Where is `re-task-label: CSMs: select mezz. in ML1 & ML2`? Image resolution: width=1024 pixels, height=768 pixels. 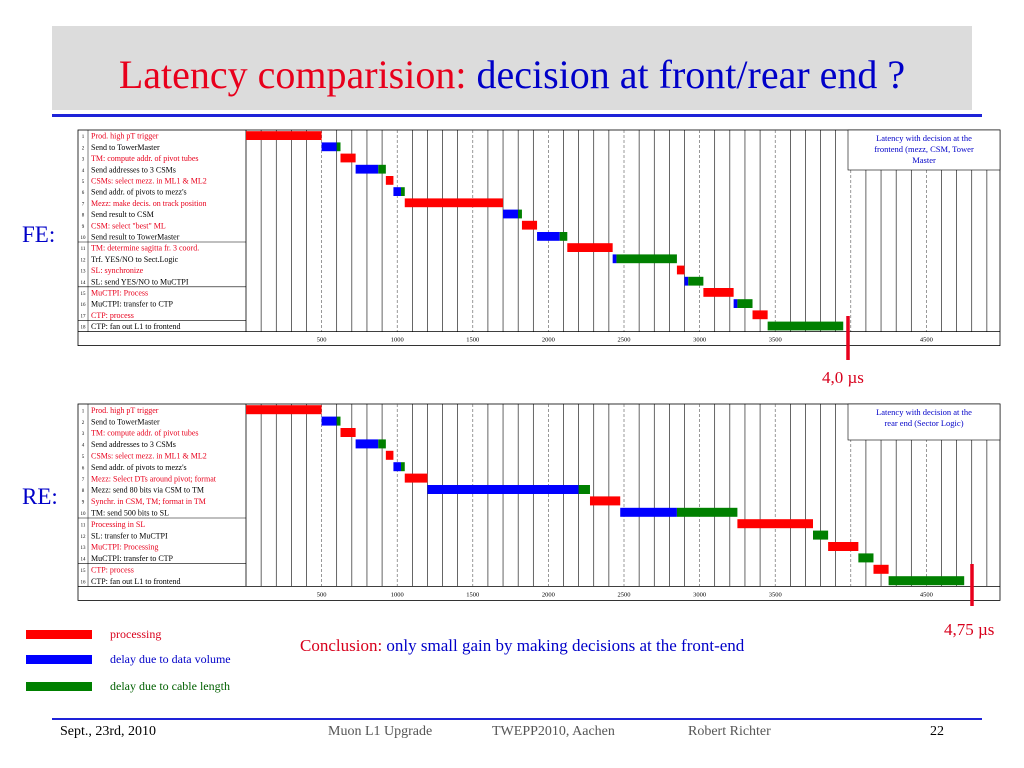
re-task-label: CSMs: select mezz. in ML1 & ML2 is located at coordinates (149, 456).